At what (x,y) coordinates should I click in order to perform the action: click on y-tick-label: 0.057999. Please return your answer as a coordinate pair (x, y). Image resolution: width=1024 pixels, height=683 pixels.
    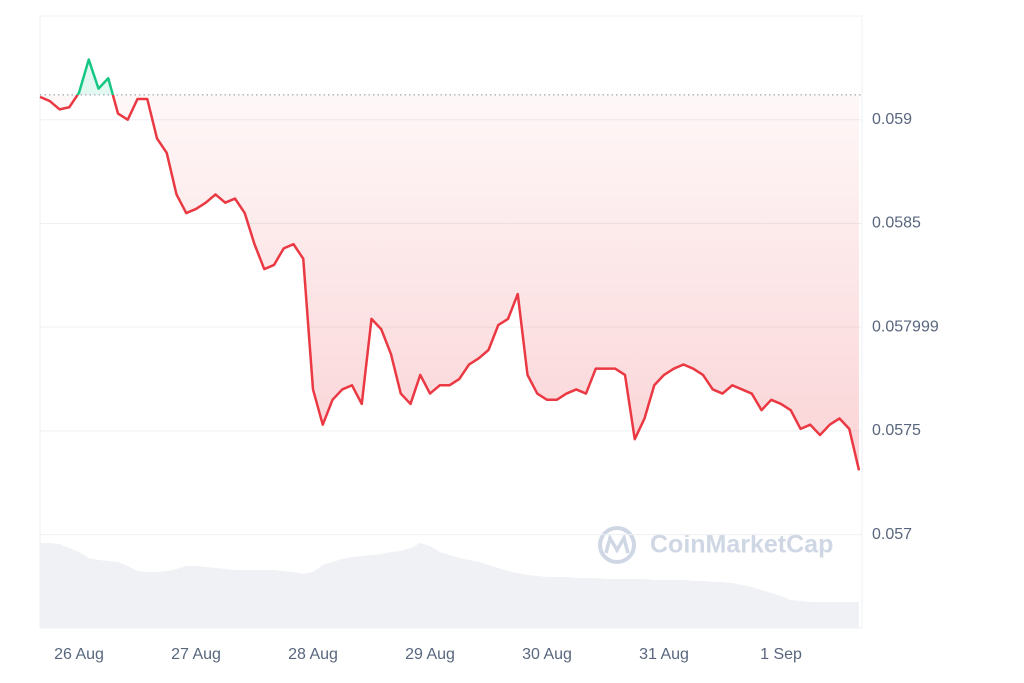
    Looking at the image, I should click on (905, 326).